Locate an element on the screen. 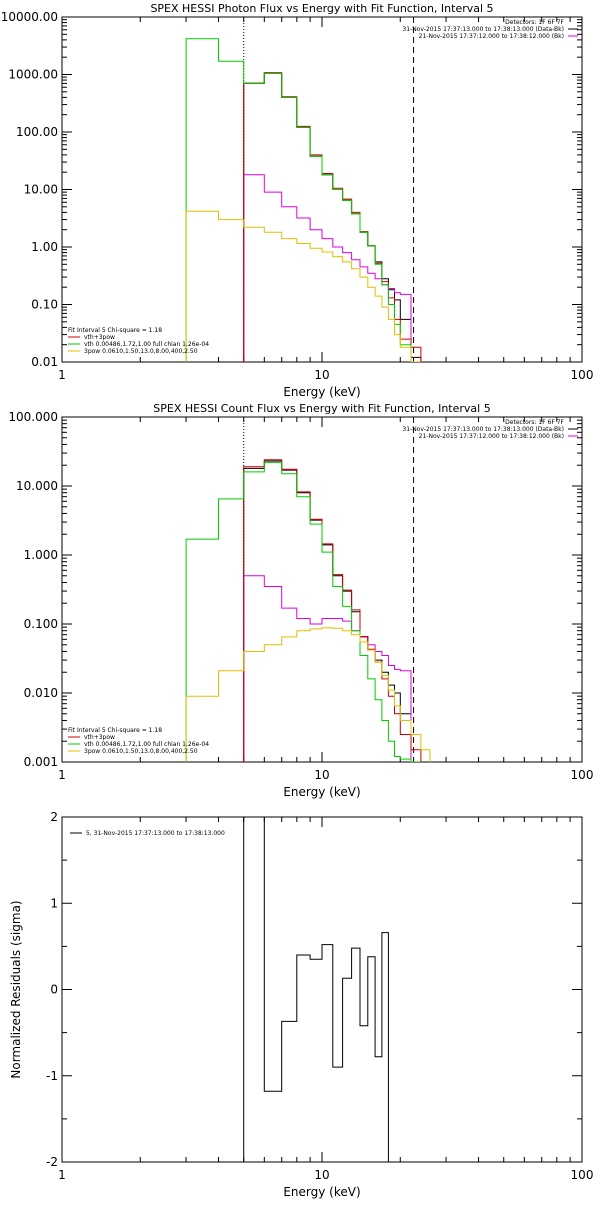 This screenshot has width=600, height=1205. y-tick-label: -2 is located at coordinates (52, 1162).